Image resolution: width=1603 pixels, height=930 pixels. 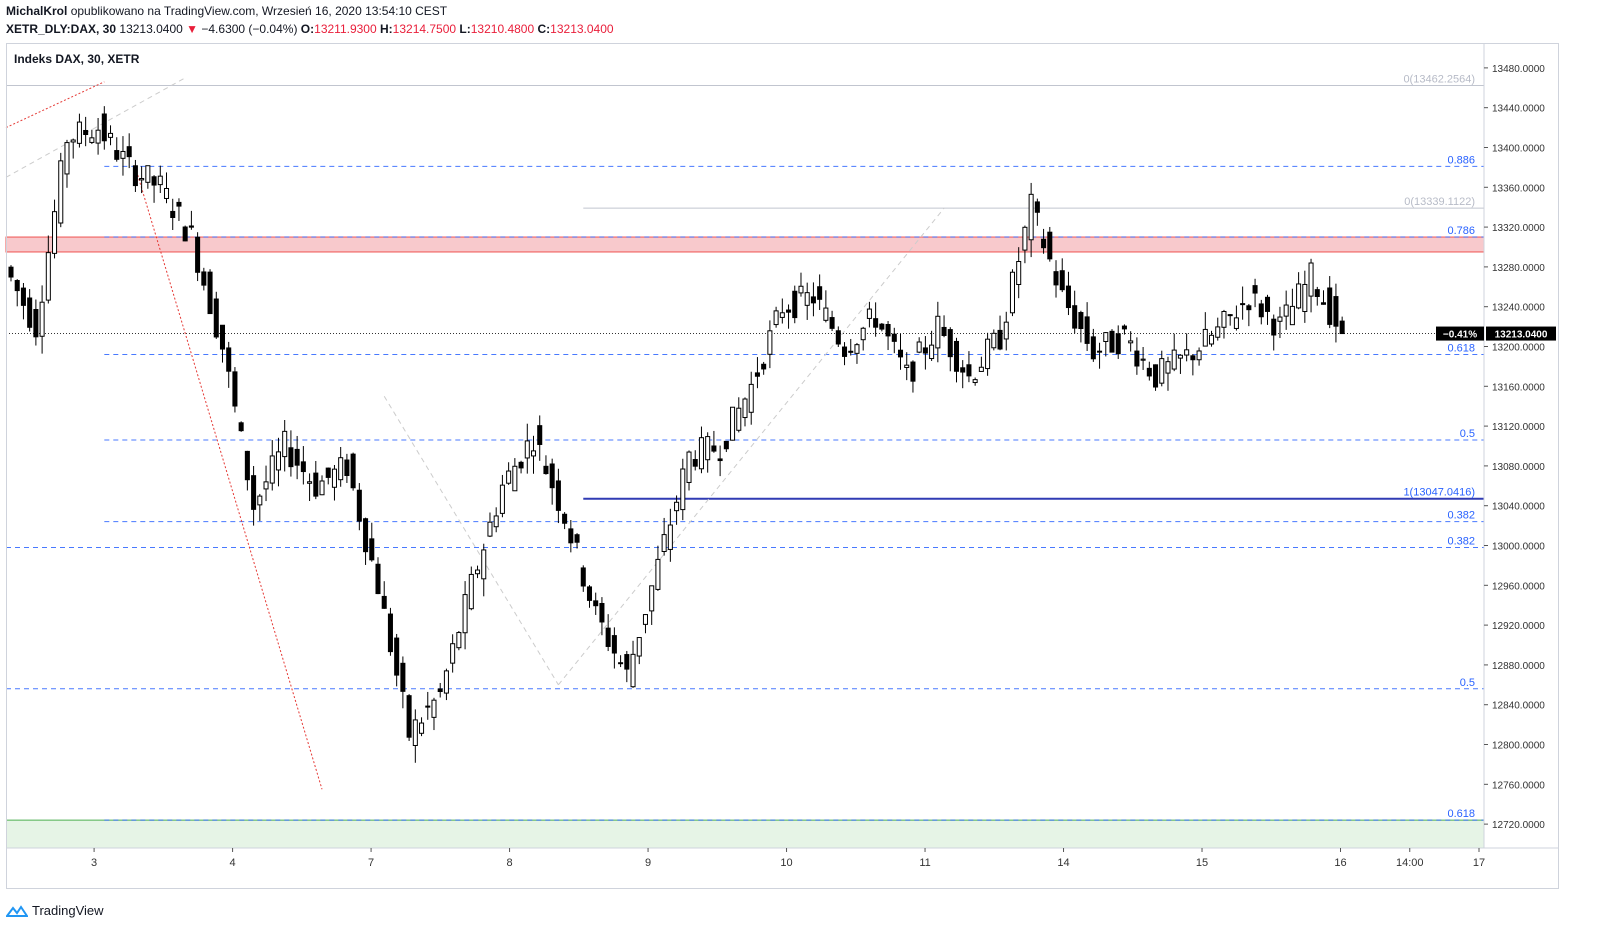 I want to click on fib-level-label: 1(13047.0416), so click(x=1439, y=493).